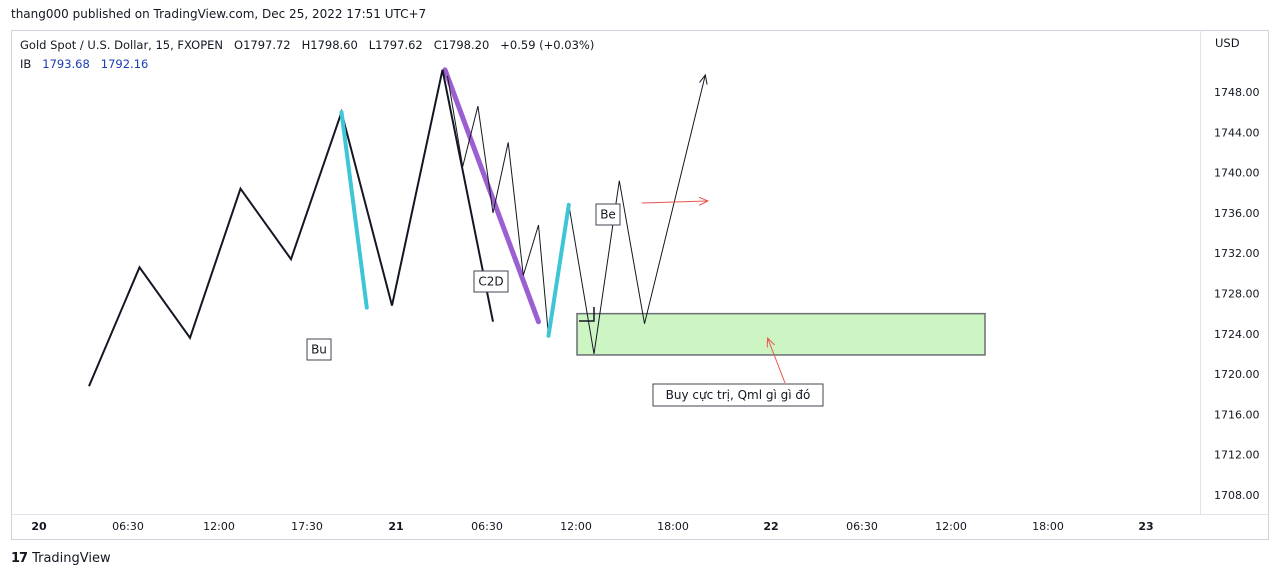  I want to click on time-tick-label: 20, so click(39, 526).